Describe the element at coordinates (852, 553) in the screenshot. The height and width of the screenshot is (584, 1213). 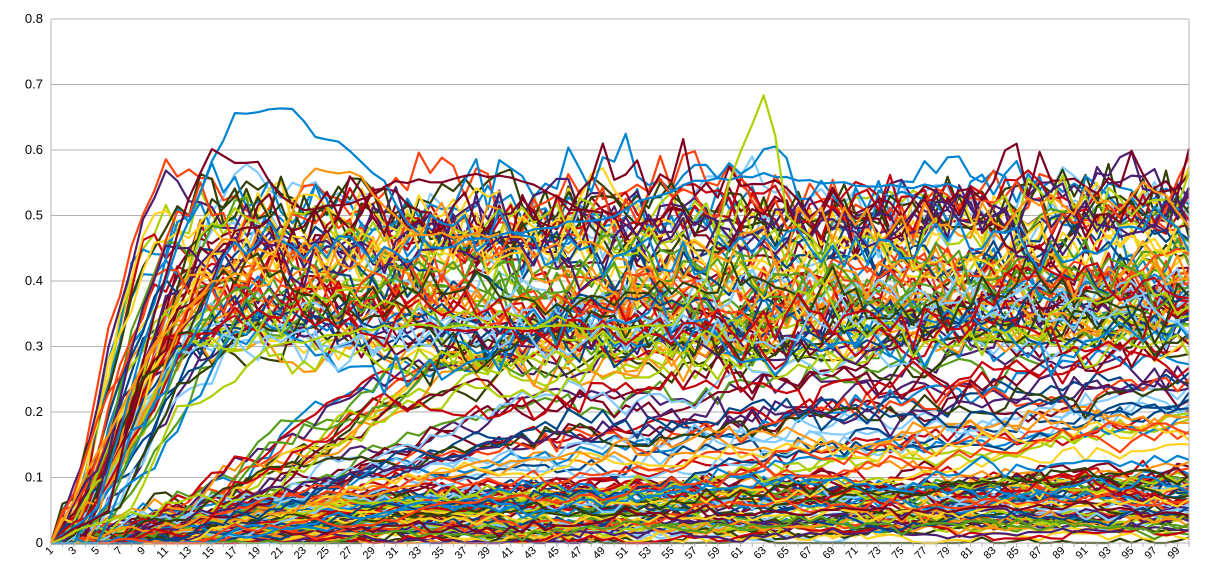
I see `x-tick-label: 71` at that location.